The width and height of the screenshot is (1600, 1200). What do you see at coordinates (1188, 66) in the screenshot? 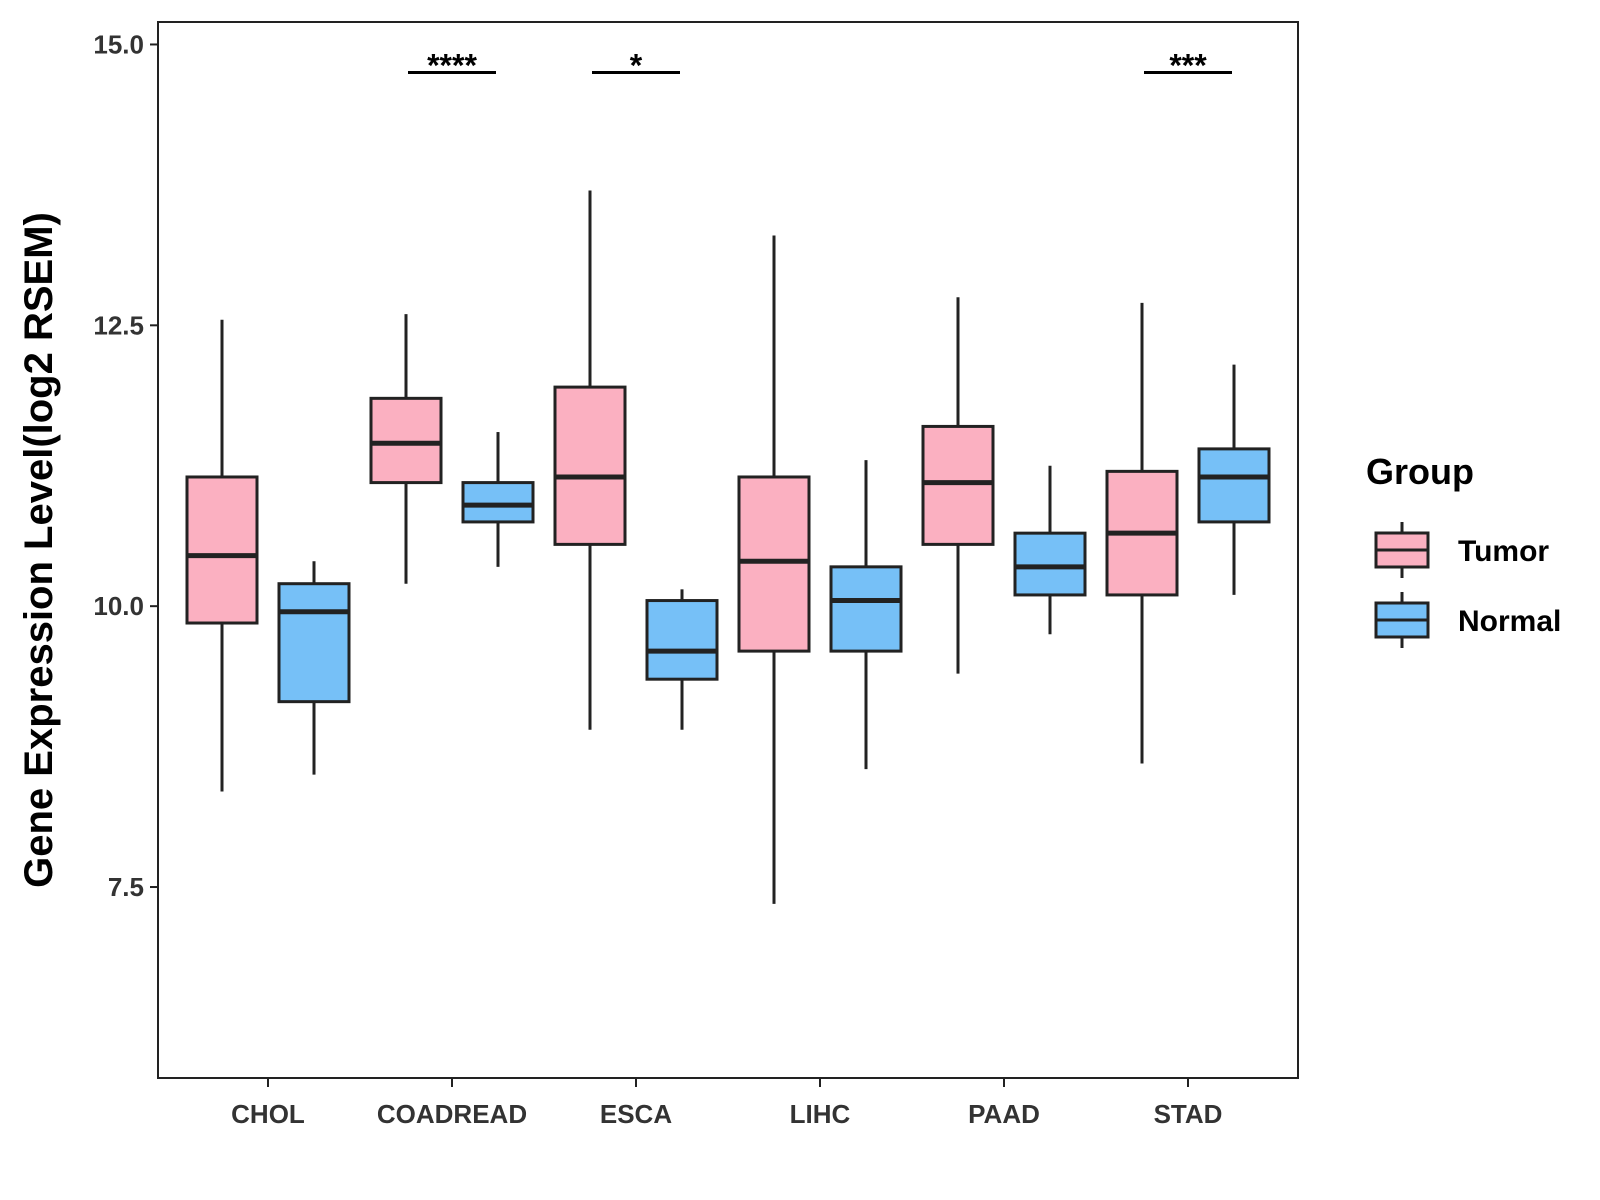
I see `significance-label: ***` at bounding box center [1188, 66].